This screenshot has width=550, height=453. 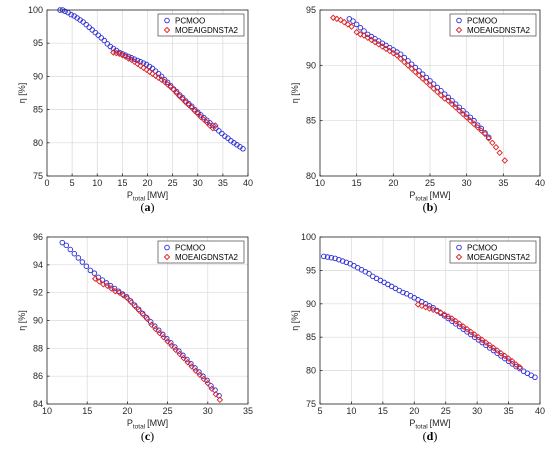 What do you see at coordinates (87, 411) in the screenshot?
I see `x-tick-label: 15` at bounding box center [87, 411].